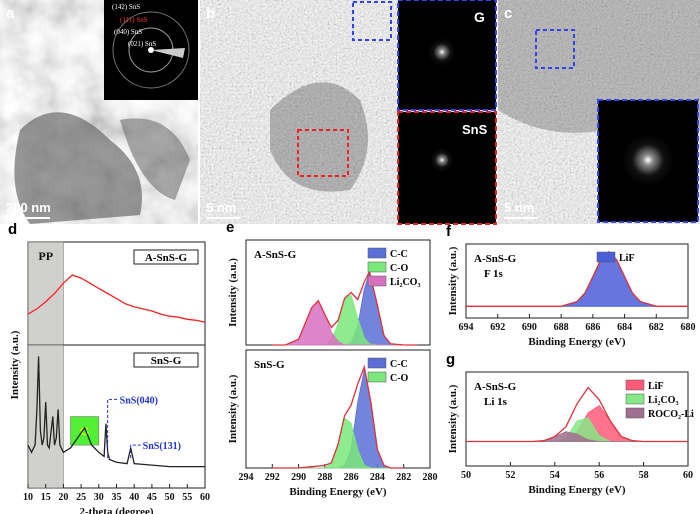  Describe the element at coordinates (403, 477) in the screenshot. I see `x-tick-label: 282` at that location.